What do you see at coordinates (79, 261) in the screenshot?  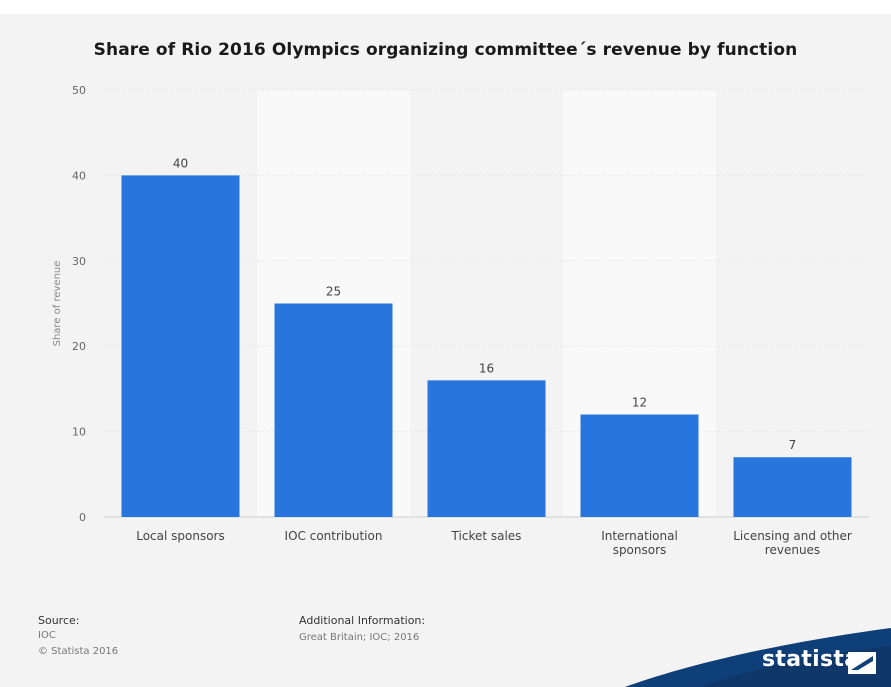 I see `y-tick-label: 30` at bounding box center [79, 261].